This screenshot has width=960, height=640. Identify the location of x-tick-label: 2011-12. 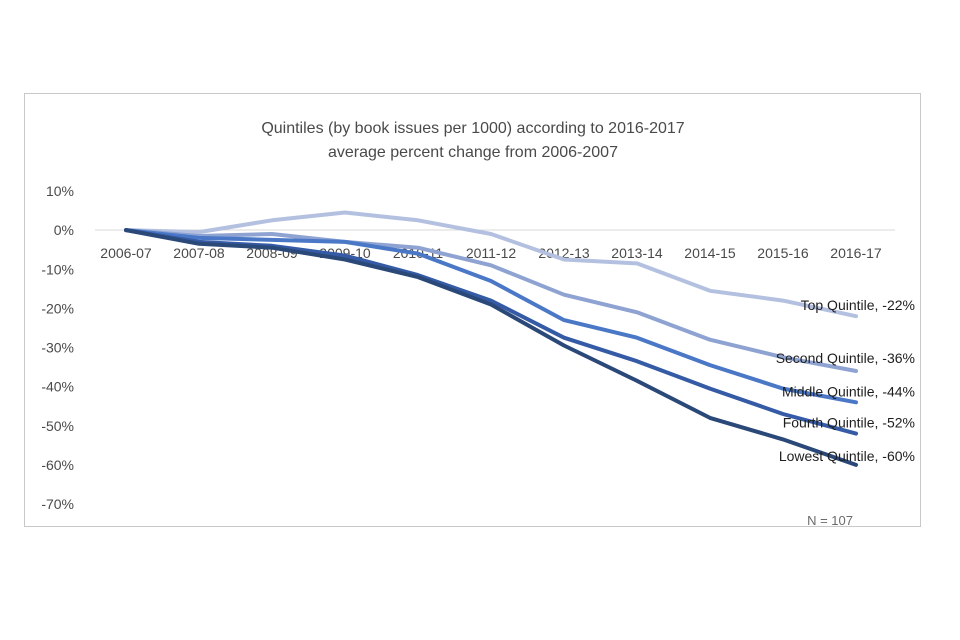
(491, 253).